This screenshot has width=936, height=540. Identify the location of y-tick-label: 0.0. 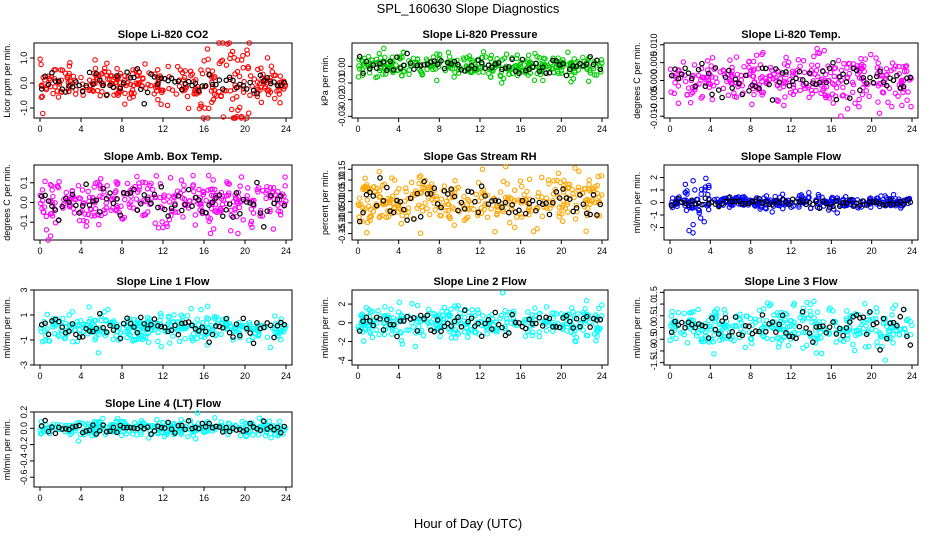
(24, 83).